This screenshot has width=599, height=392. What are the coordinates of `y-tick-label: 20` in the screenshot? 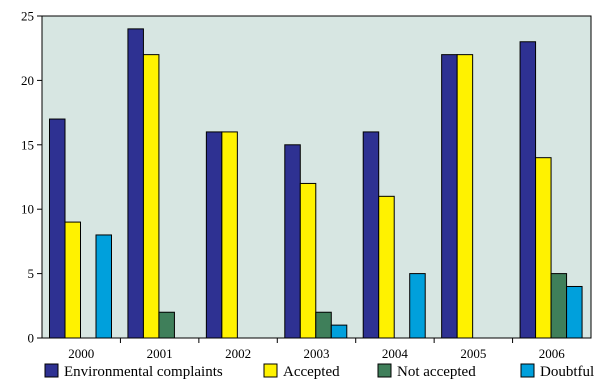 It's located at (27, 80).